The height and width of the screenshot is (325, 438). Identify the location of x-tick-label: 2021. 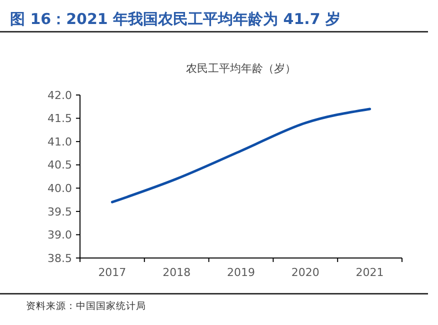
(370, 272).